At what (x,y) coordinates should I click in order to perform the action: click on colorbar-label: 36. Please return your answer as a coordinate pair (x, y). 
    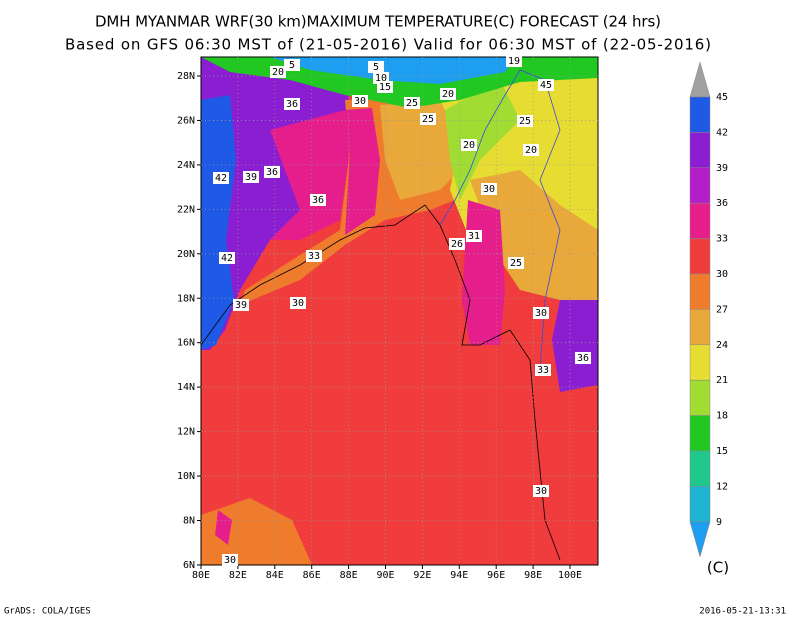
    Looking at the image, I should click on (722, 203).